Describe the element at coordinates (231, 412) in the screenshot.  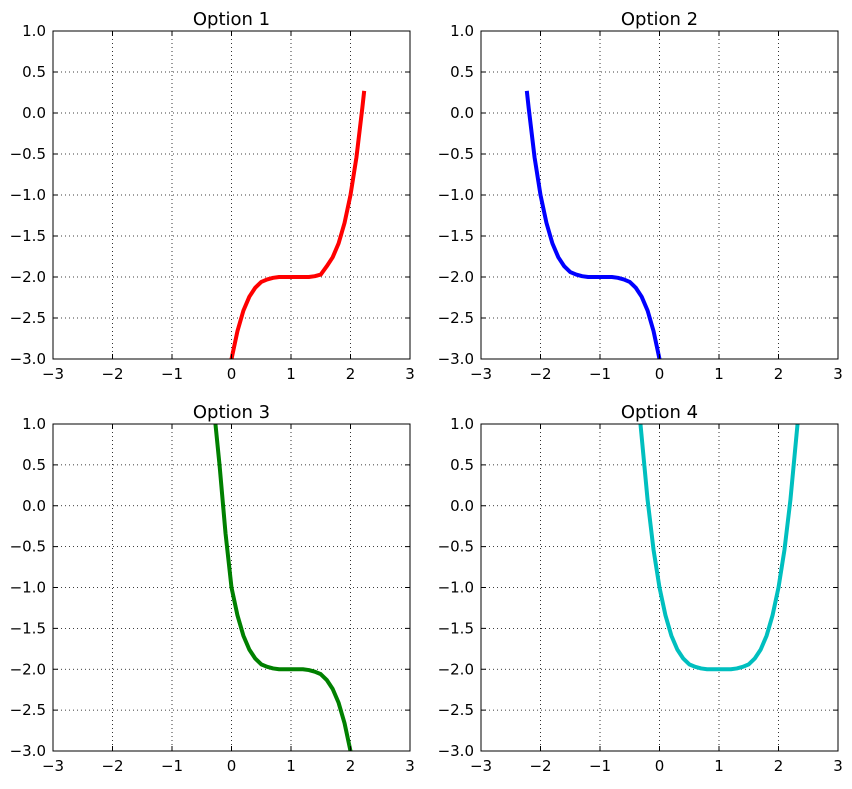
I see `chart-title: Option 3` at that location.